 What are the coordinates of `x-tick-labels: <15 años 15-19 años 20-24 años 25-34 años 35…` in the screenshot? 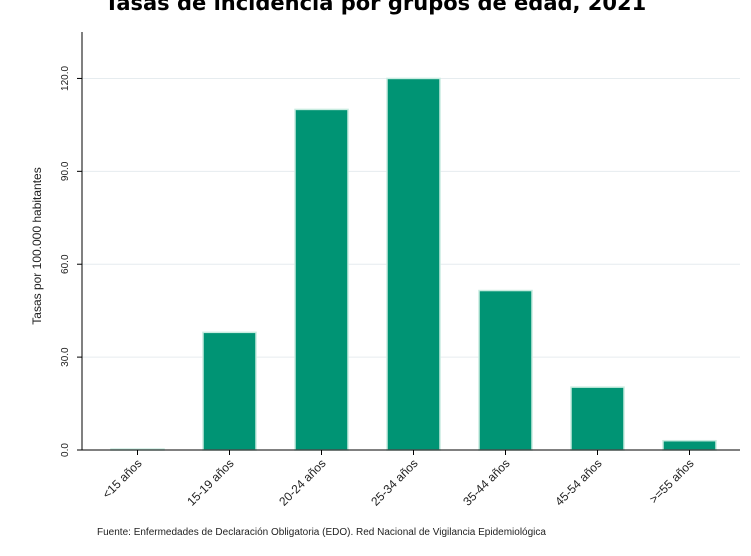 It's located at (398, 479).